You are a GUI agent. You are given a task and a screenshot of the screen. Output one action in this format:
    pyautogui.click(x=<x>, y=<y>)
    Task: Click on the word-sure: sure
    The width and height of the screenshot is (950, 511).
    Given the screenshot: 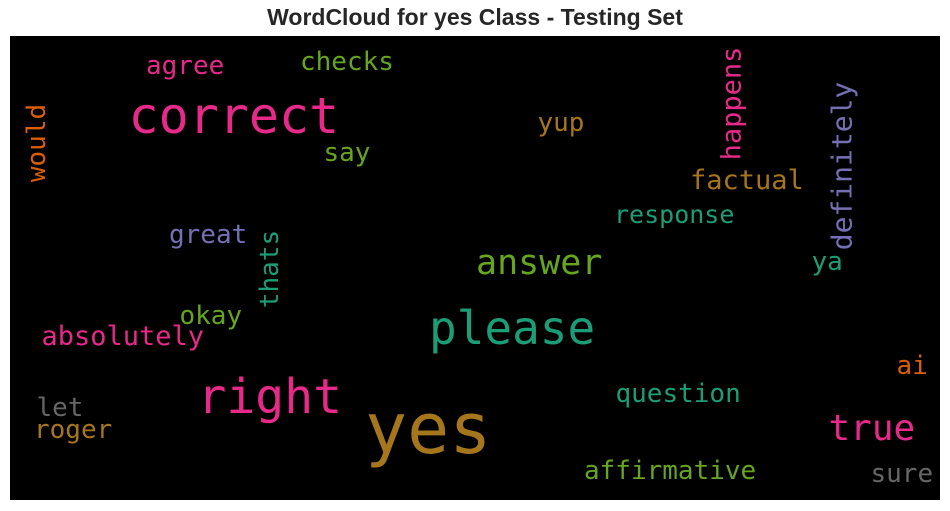 What is the action you would take?
    pyautogui.click(x=902, y=474)
    